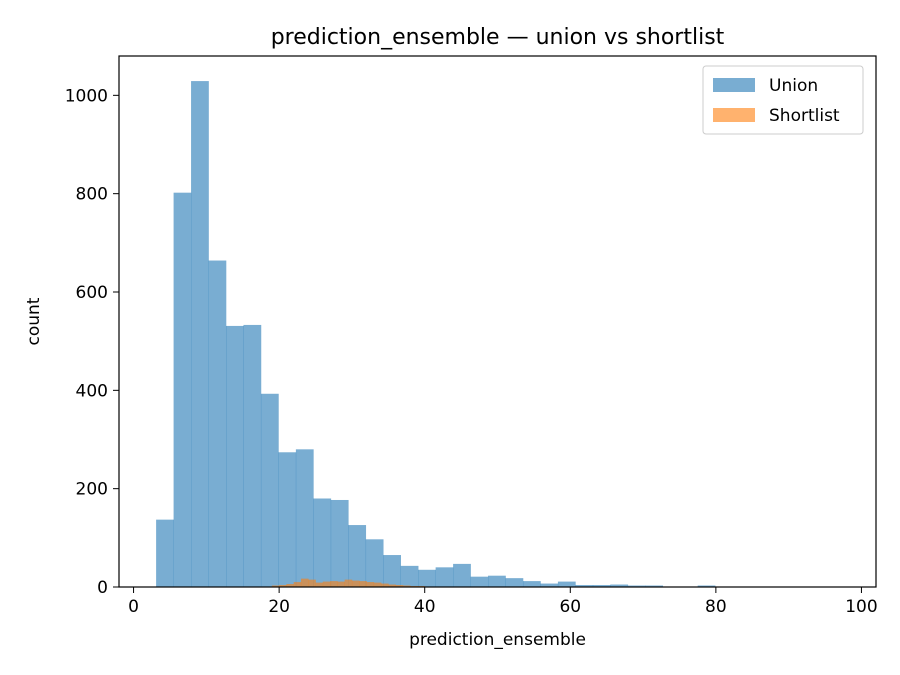 The height and width of the screenshot is (675, 900). I want to click on x-tick-label: 0, so click(133, 607).